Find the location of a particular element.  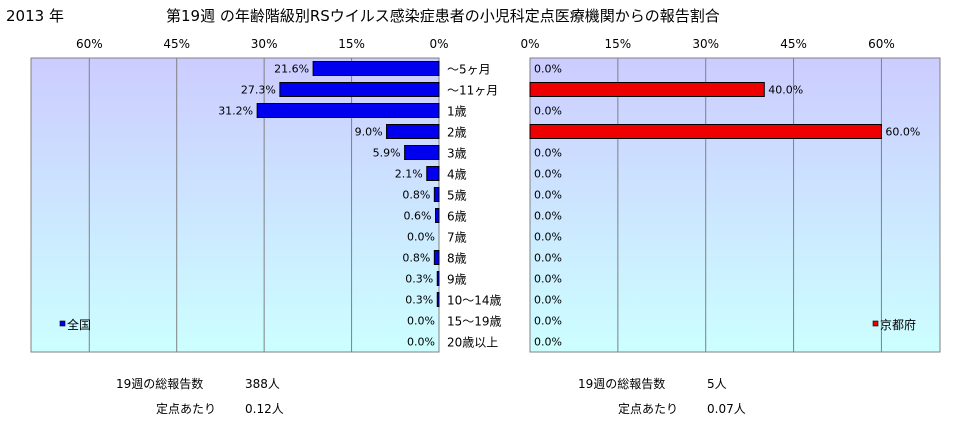

national-value-label: 27.3% is located at coordinates (258, 90).